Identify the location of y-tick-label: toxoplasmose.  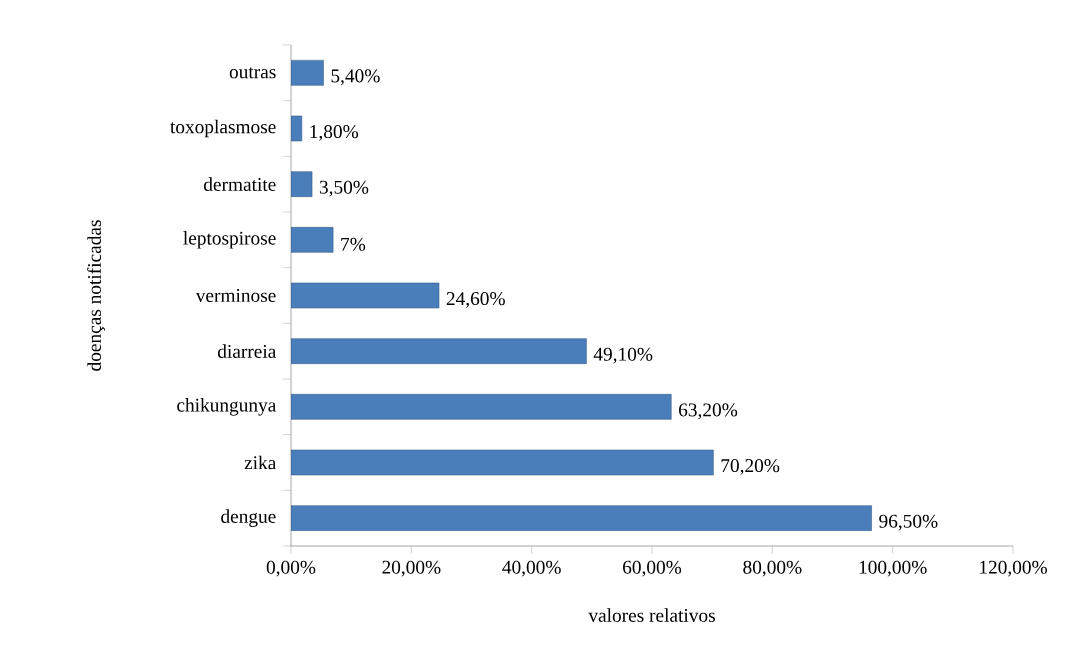
(223, 128).